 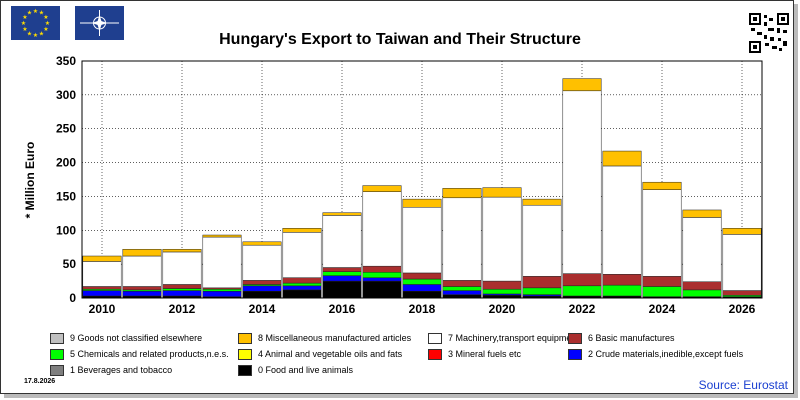 I want to click on x-tick-label: 2024, so click(x=662, y=309).